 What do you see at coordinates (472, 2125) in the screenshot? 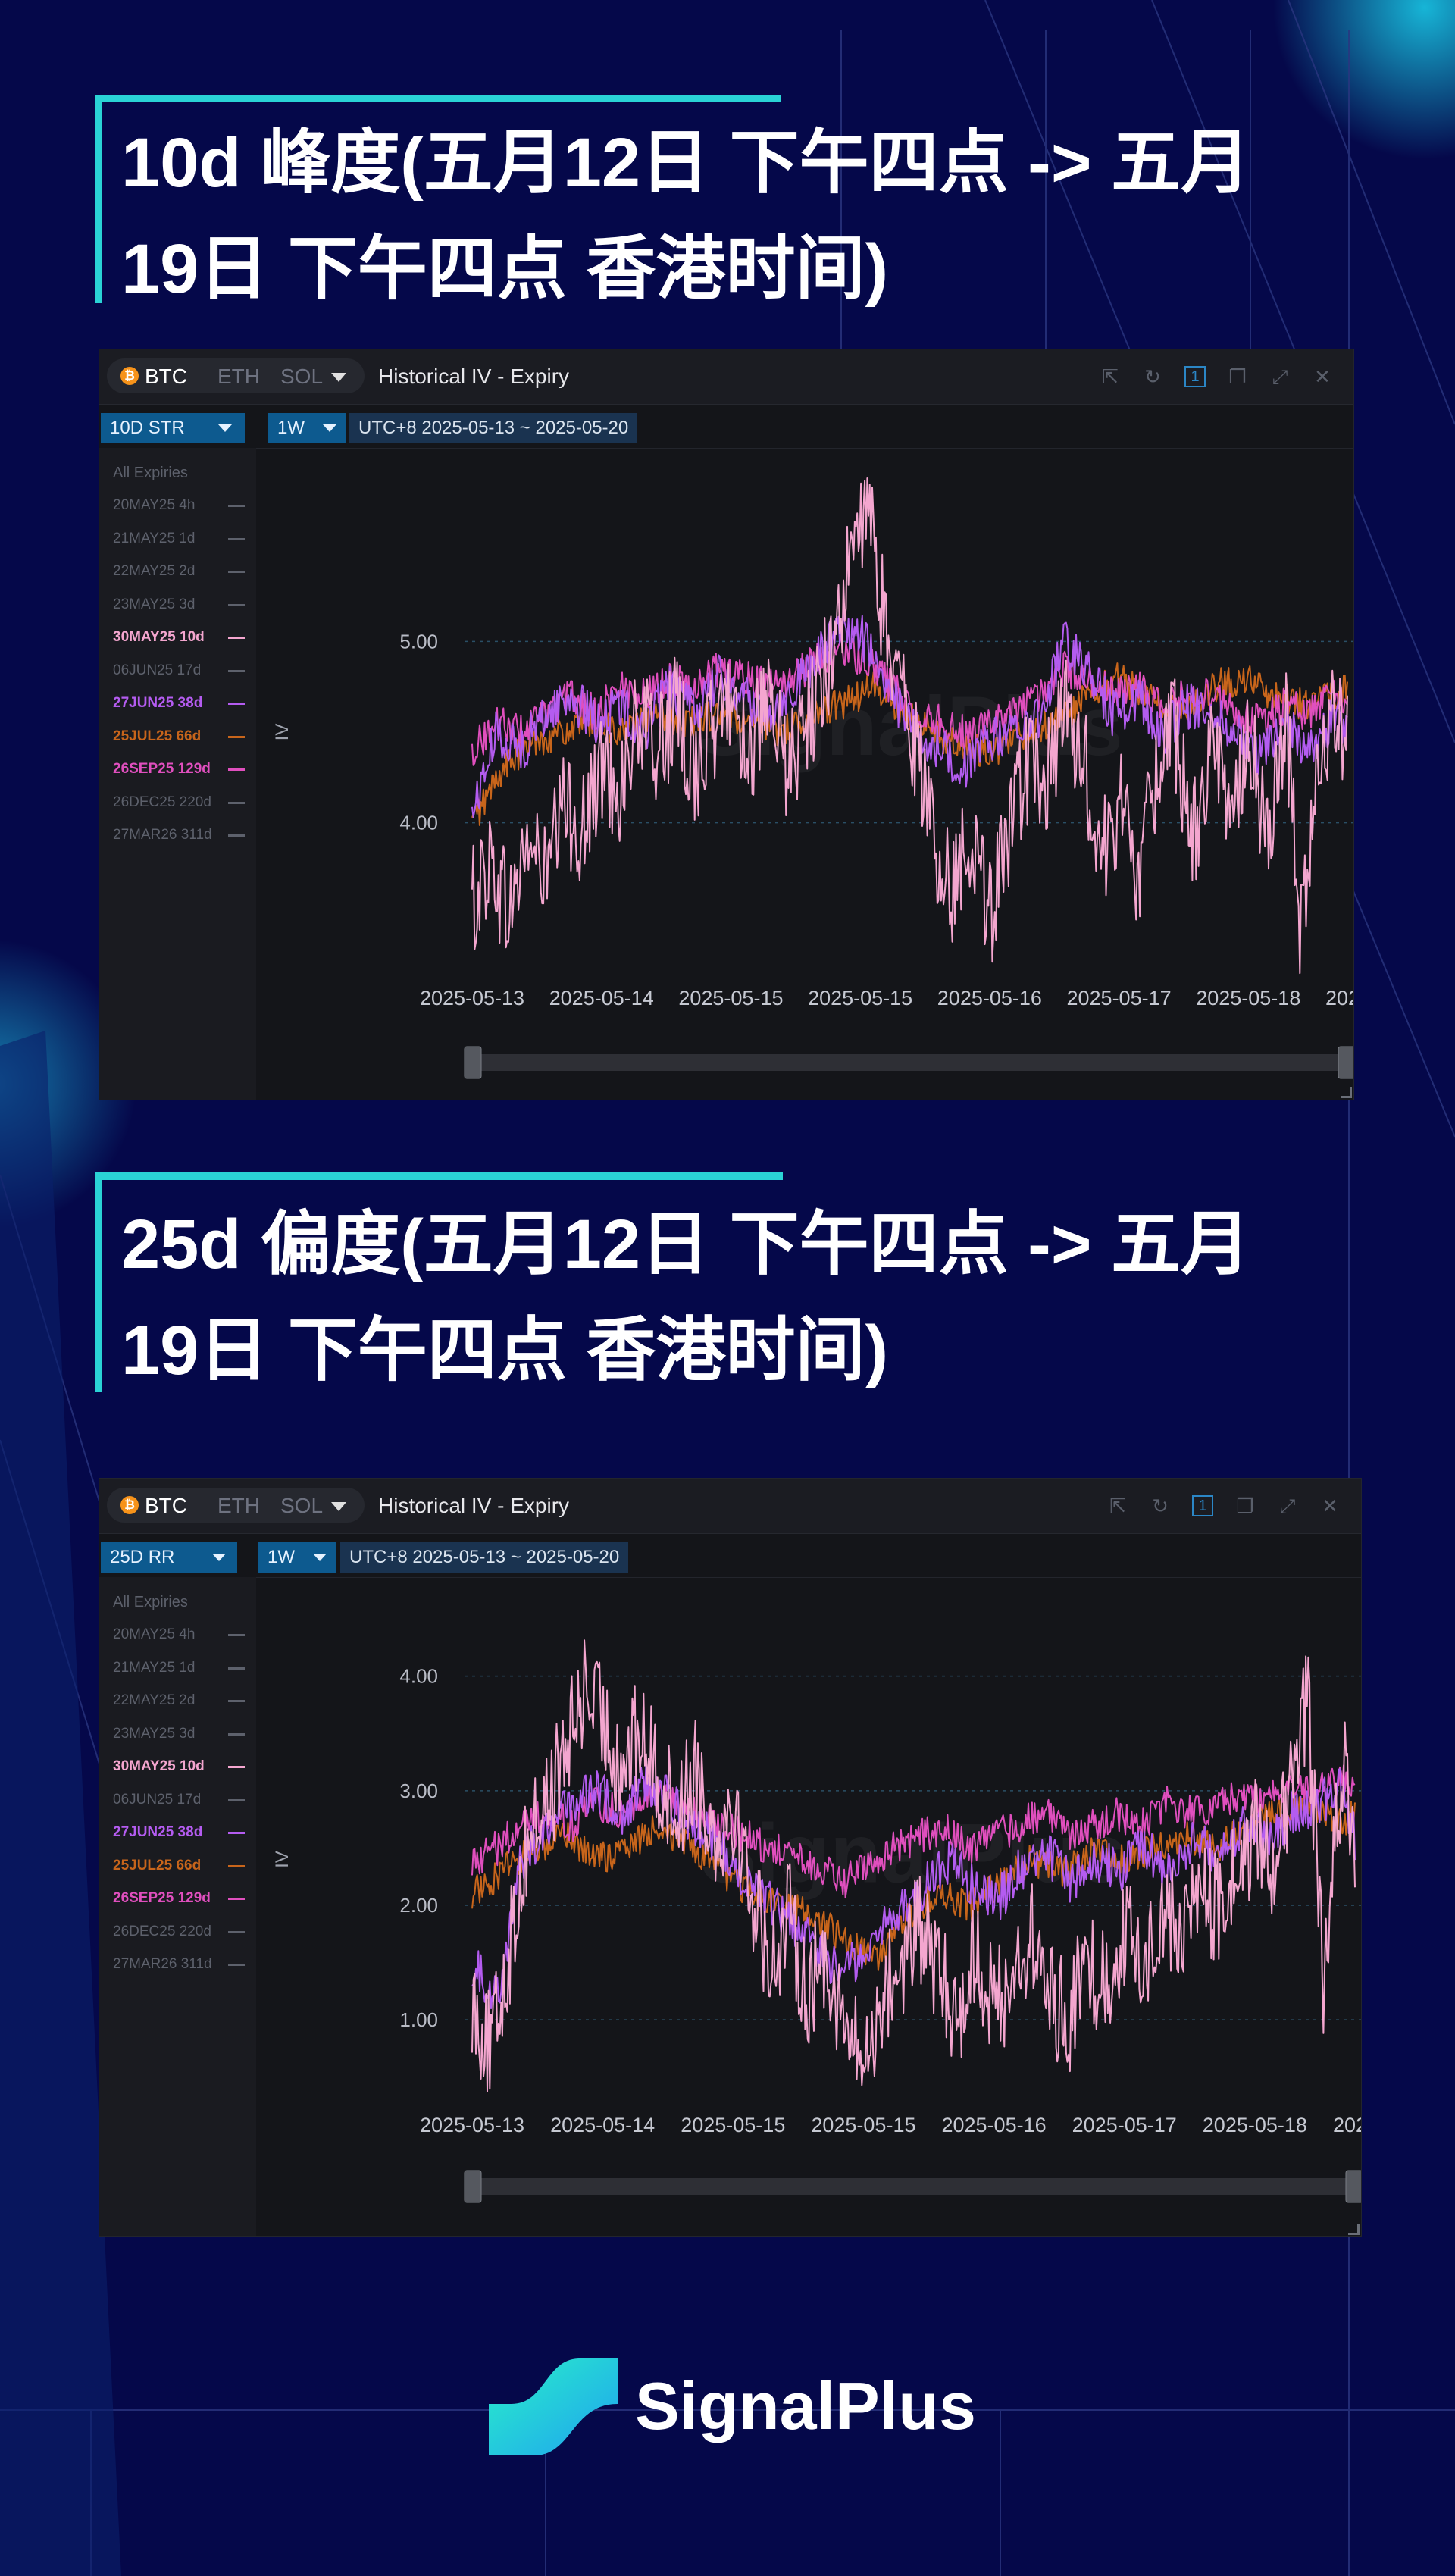
I see `x-tick-label: 2025-05-13` at bounding box center [472, 2125].